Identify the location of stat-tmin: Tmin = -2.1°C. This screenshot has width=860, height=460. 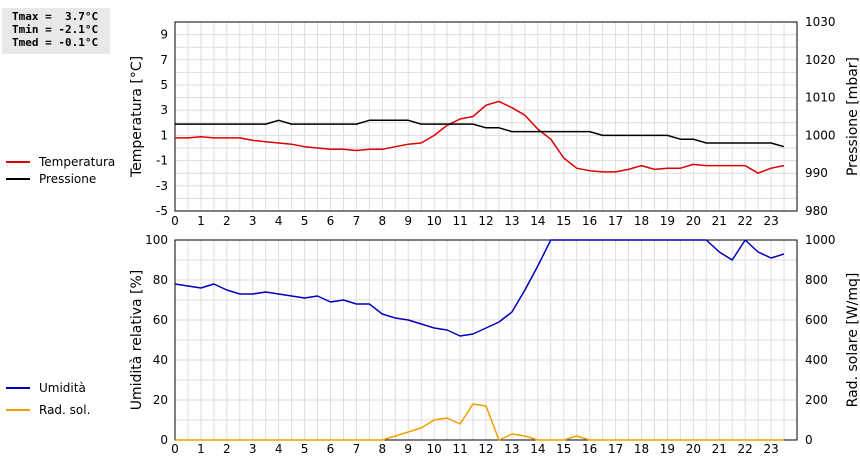
(55, 29).